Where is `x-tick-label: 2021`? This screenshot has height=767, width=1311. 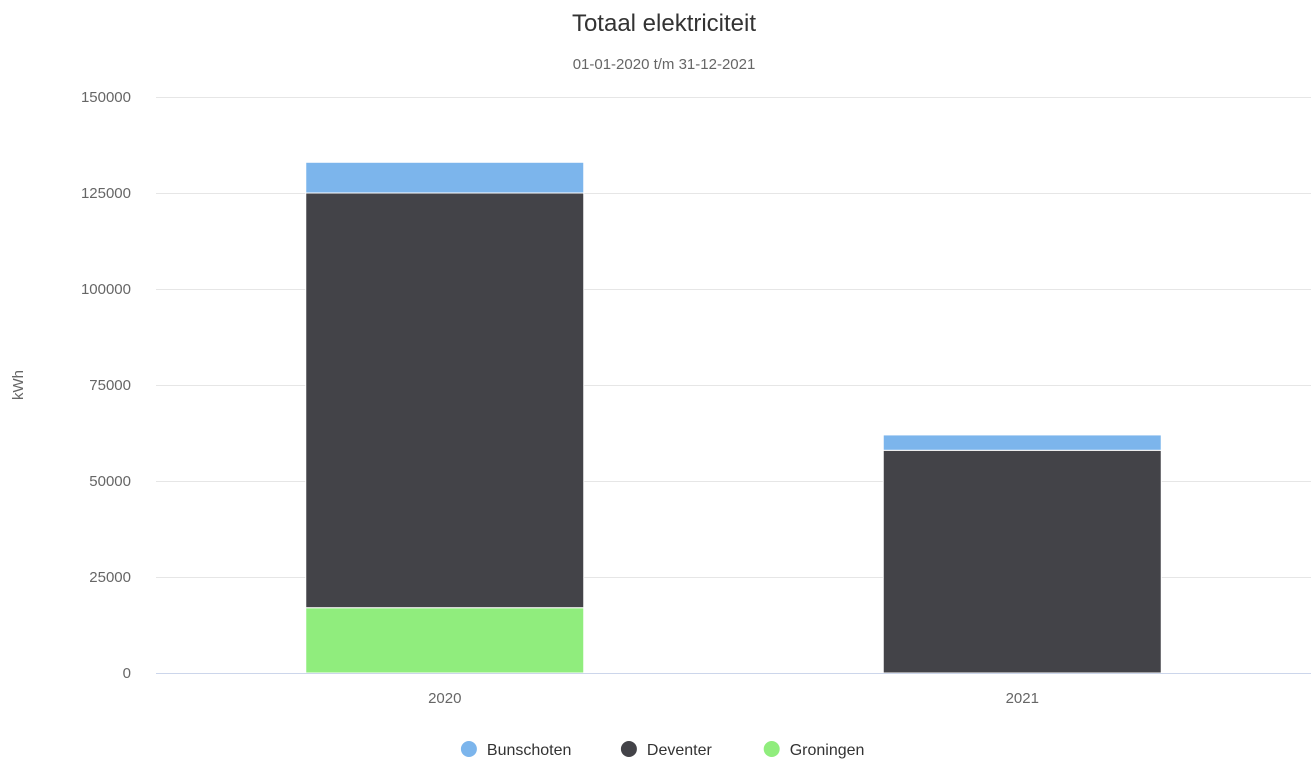 x-tick-label: 2021 is located at coordinates (1022, 698).